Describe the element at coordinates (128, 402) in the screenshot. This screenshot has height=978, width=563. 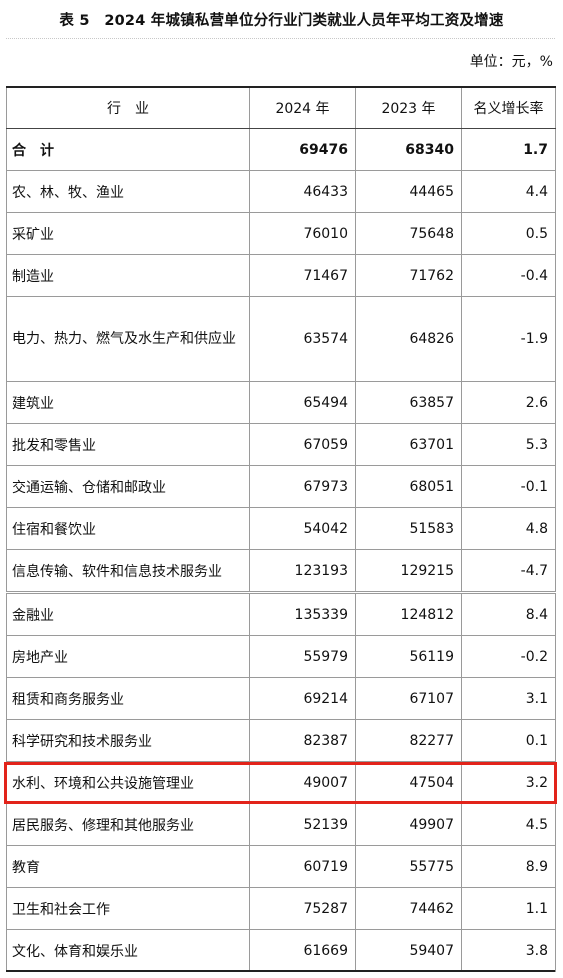
I see `industry-name: 建筑业` at that location.